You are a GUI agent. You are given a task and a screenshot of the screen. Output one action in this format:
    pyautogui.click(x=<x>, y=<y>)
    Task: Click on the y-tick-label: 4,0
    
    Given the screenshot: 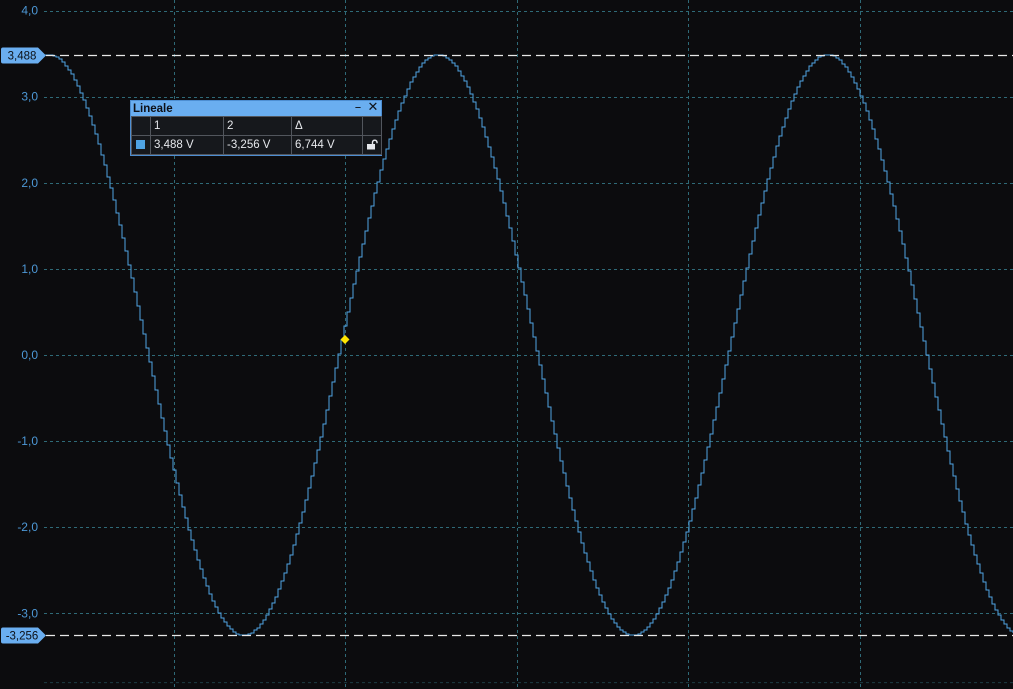 What is the action you would take?
    pyautogui.click(x=29, y=11)
    